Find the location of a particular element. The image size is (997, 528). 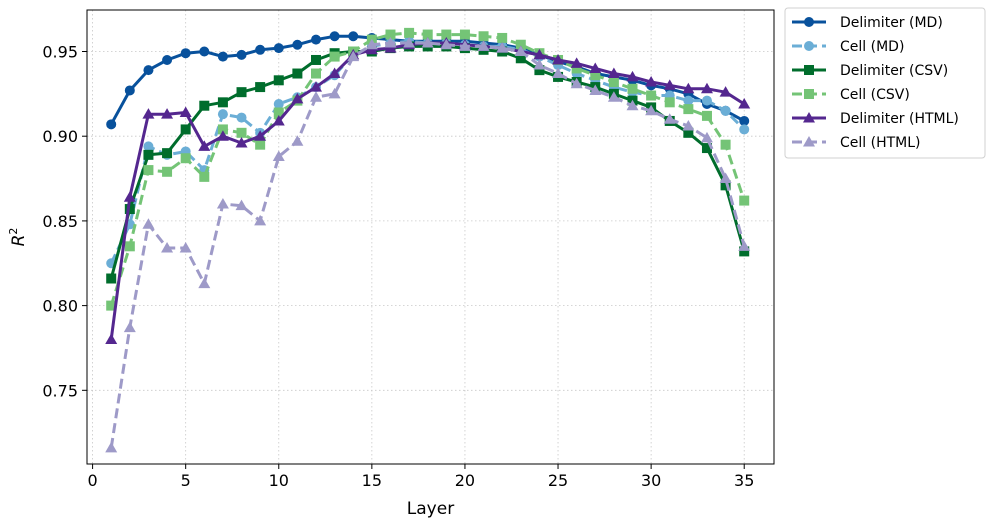

legend-box is located at coordinates (885, 83).